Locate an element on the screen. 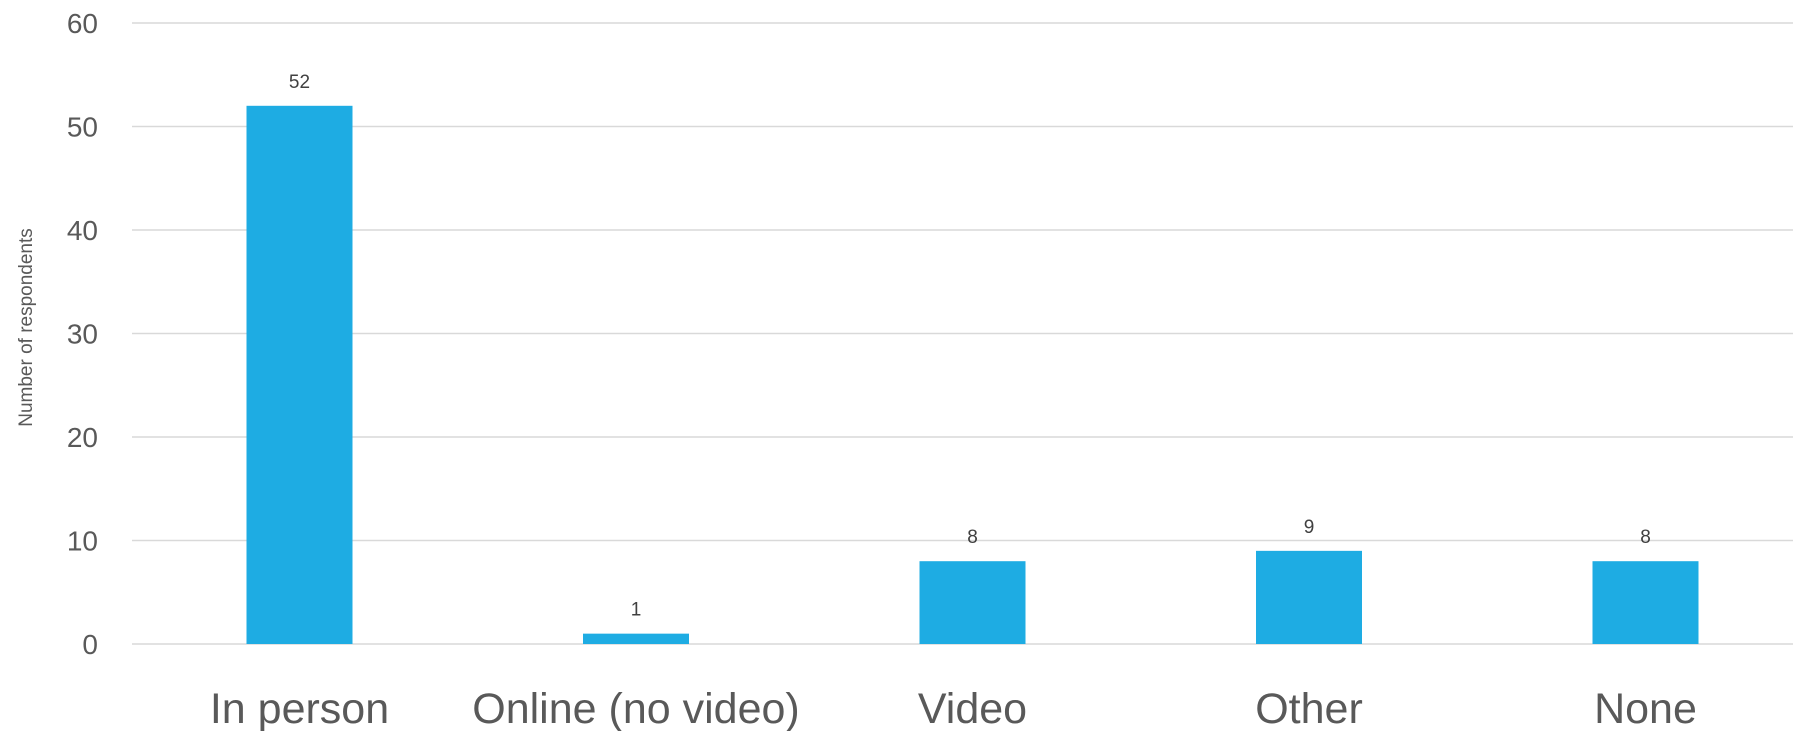 The width and height of the screenshot is (1793, 731). data-label: 1 is located at coordinates (636, 610).